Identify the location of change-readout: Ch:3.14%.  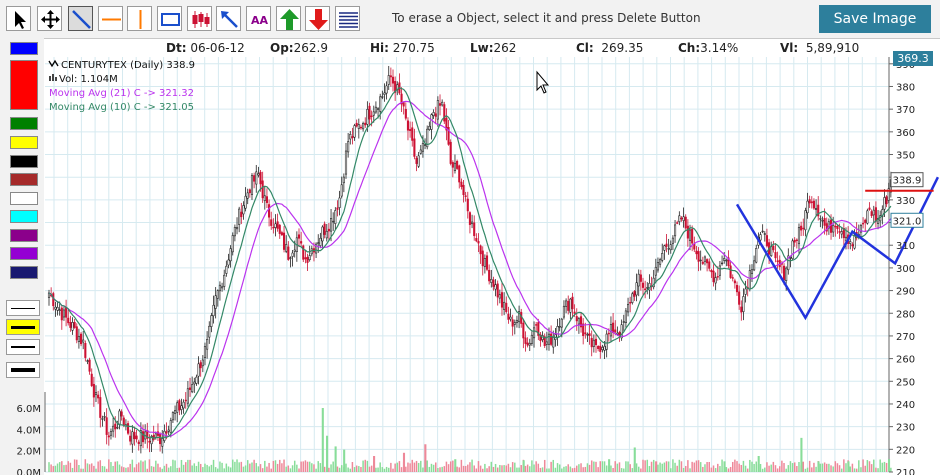
(708, 48).